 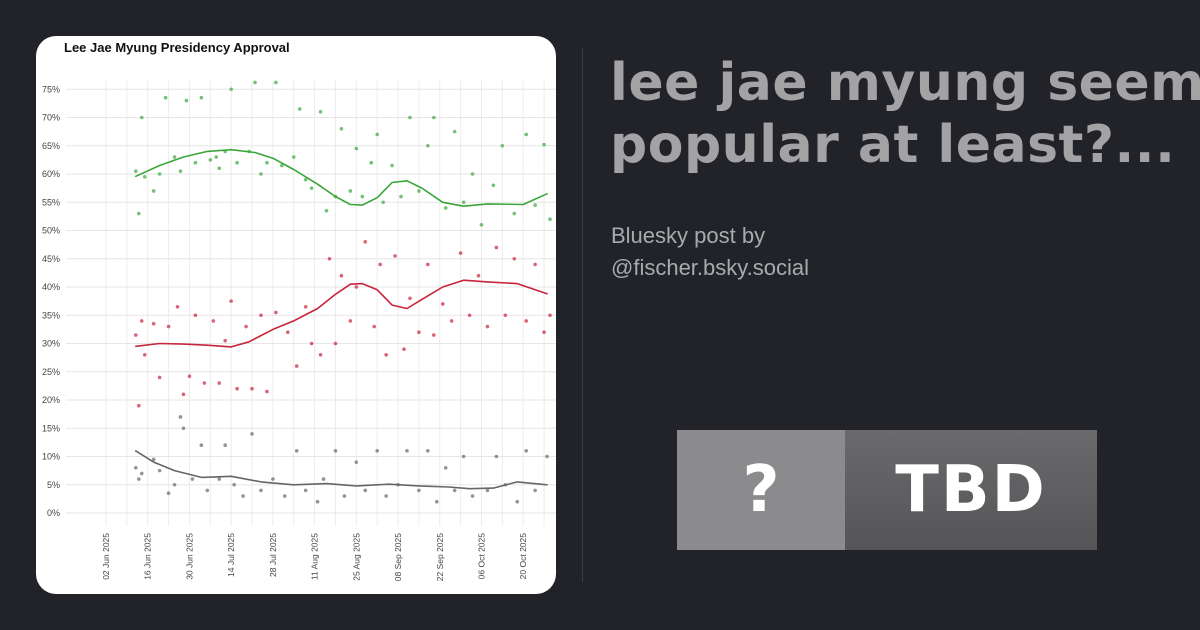 What do you see at coordinates (440, 557) in the screenshot?
I see `x-tick-label: 22 Sep 2025` at bounding box center [440, 557].